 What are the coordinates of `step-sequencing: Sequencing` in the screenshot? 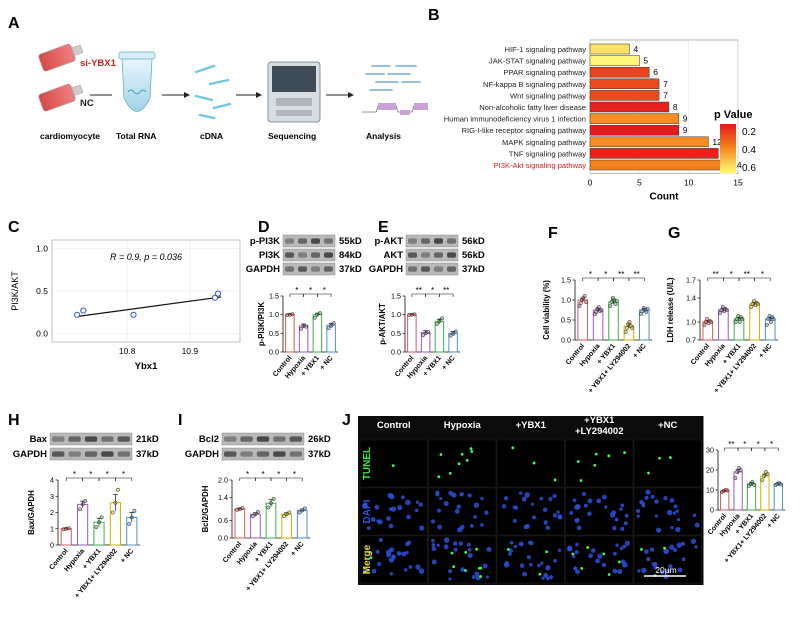 It's located at (292, 136).